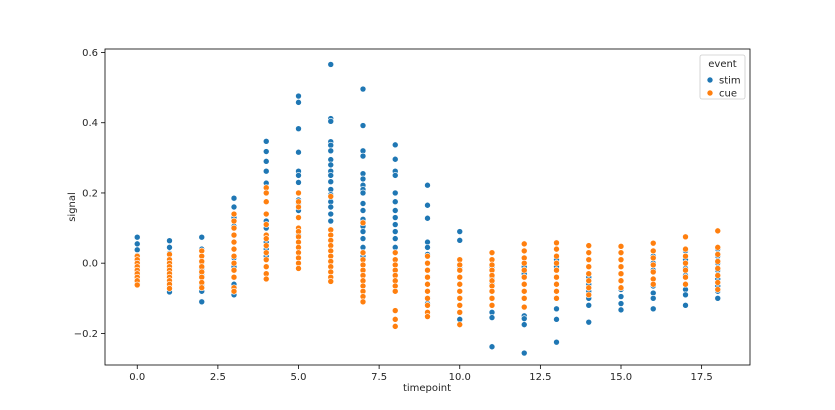 This screenshot has width=835, height=410. What do you see at coordinates (218, 377) in the screenshot?
I see `x-tick-label: 2.5` at bounding box center [218, 377].